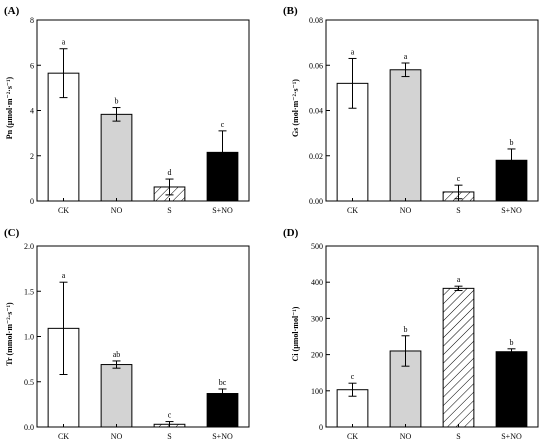 The image size is (550, 444). I want to click on panel-b-categories: CK NO S S+NO, so click(434, 206).